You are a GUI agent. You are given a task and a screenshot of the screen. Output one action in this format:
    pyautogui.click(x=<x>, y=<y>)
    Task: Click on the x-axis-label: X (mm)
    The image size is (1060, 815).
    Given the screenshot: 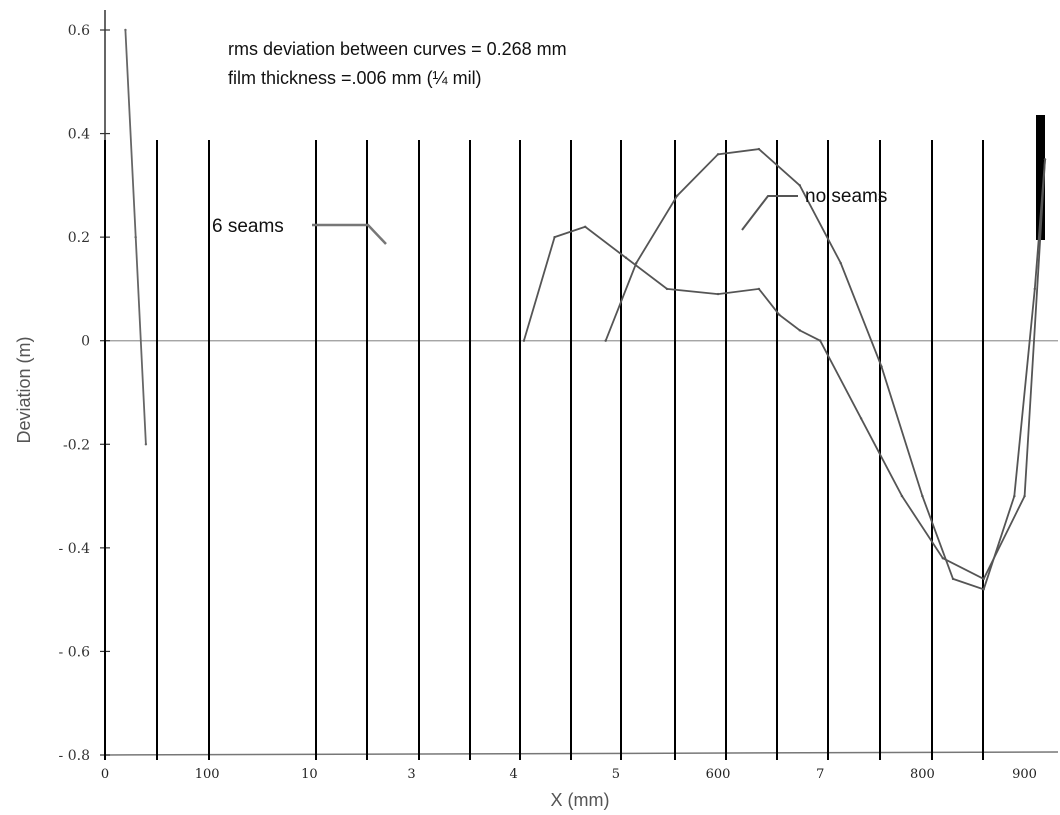 What is the action you would take?
    pyautogui.click(x=580, y=800)
    